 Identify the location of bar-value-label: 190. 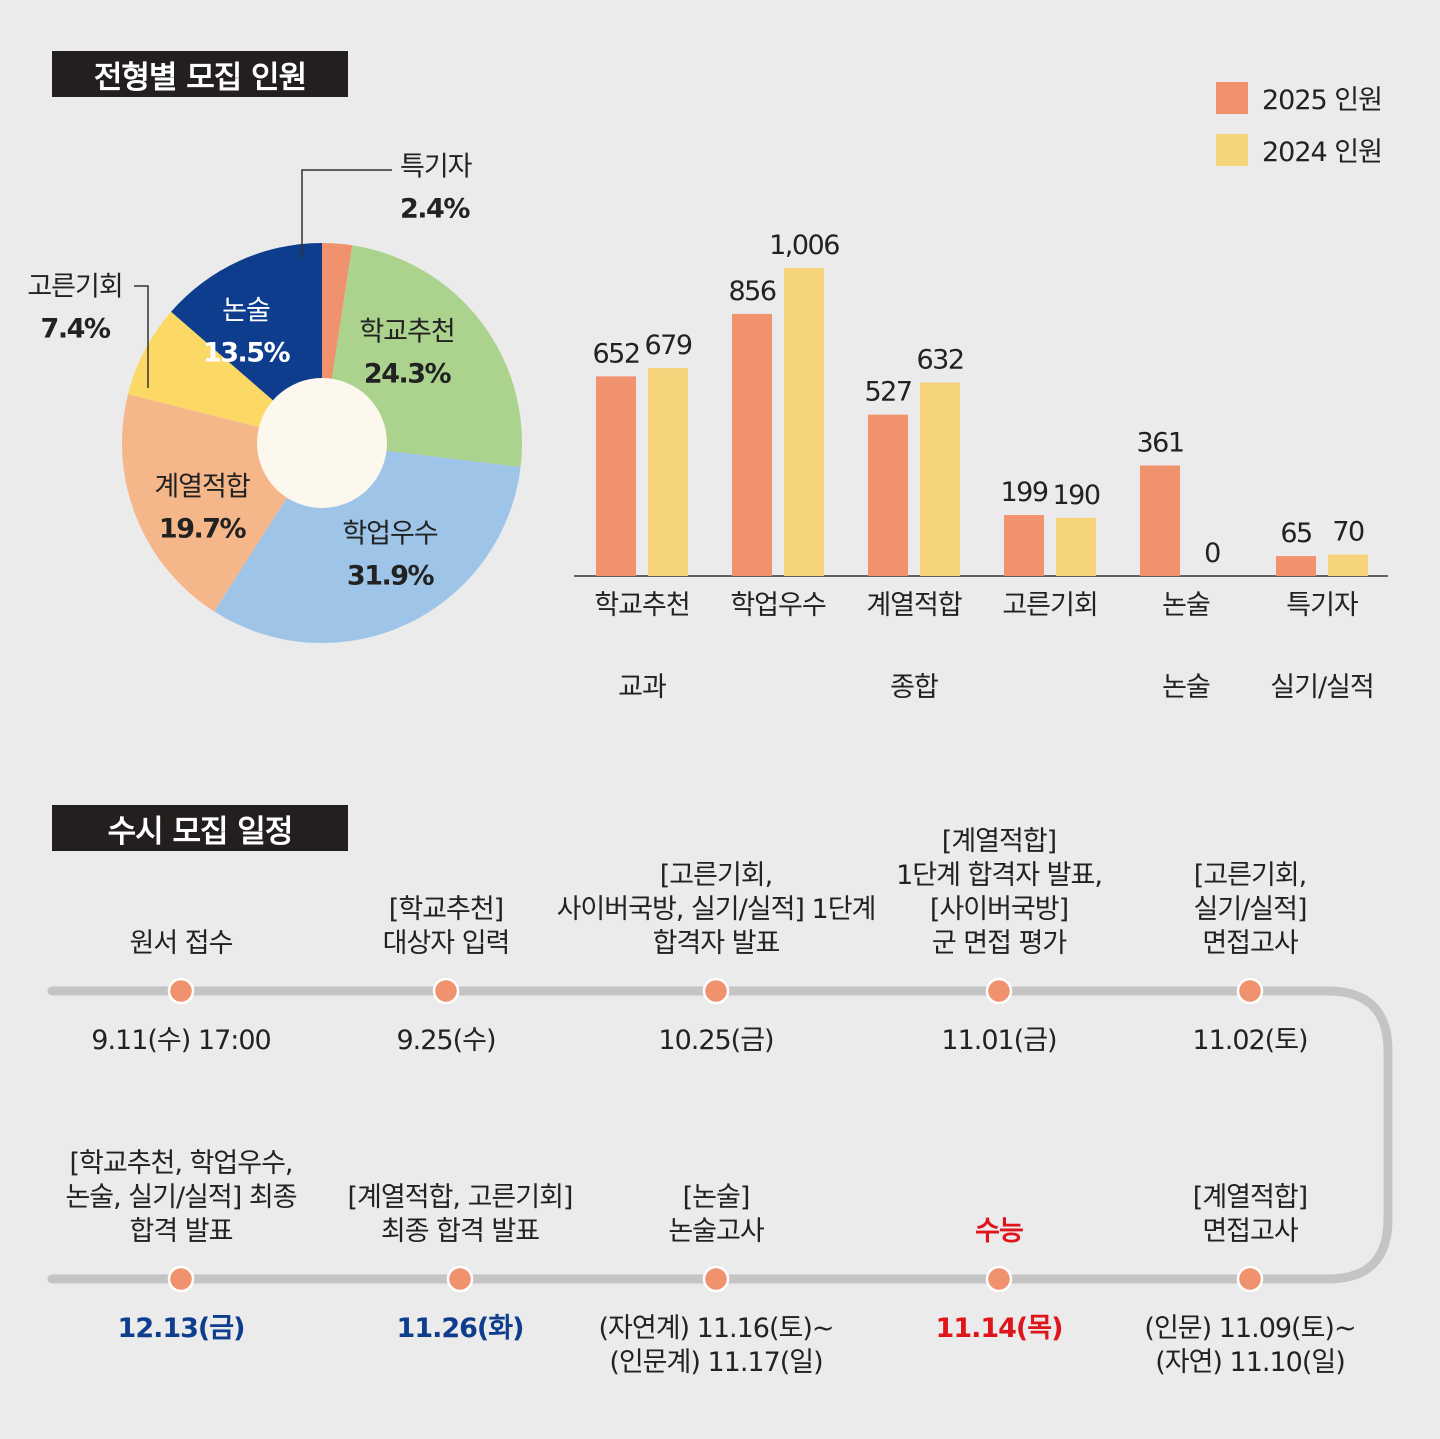
(1075, 495).